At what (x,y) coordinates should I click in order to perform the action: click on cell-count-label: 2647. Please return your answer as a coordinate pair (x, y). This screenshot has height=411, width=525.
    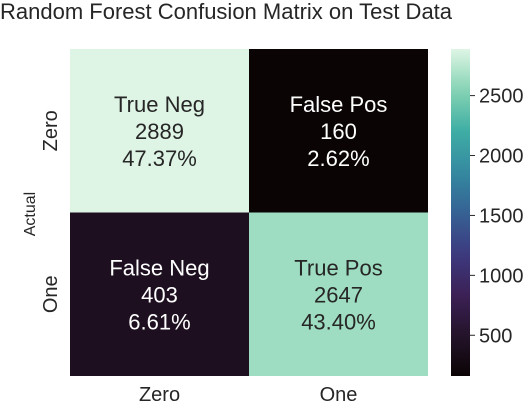
    Looking at the image, I should click on (338, 294).